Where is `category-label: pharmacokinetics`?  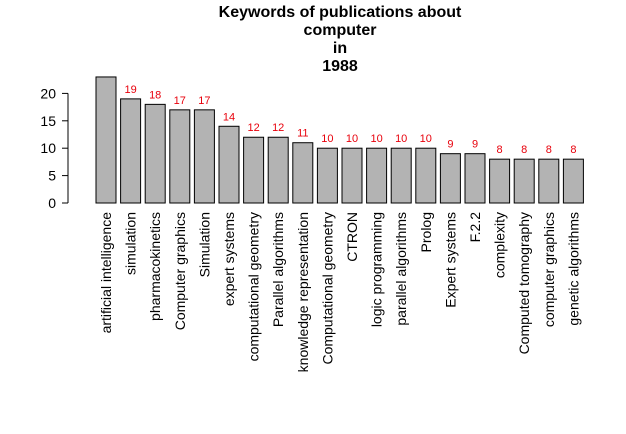 category-label: pharmacokinetics is located at coordinates (155, 266).